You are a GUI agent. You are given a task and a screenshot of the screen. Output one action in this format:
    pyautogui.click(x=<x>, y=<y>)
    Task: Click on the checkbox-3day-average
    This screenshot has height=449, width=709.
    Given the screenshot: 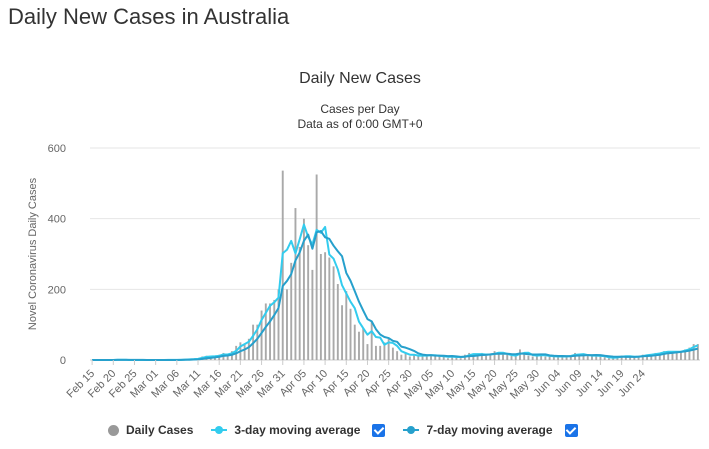 What is the action you would take?
    pyautogui.click(x=379, y=430)
    